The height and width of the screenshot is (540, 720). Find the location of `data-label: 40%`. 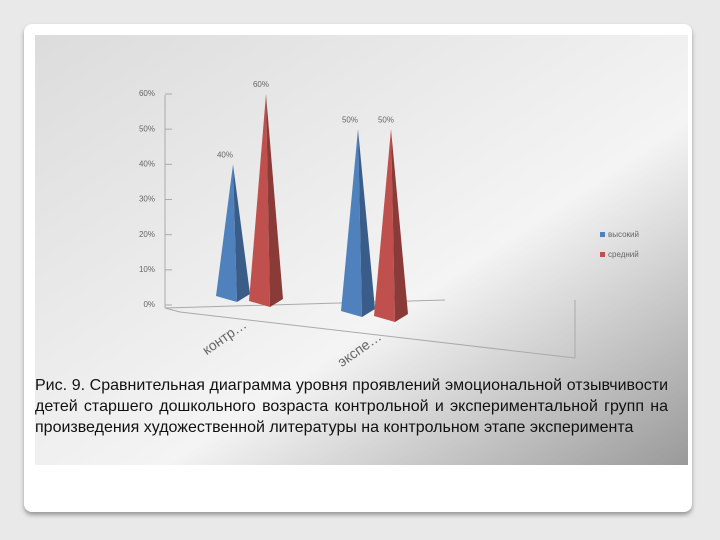

data-label: 40% is located at coordinates (225, 154).